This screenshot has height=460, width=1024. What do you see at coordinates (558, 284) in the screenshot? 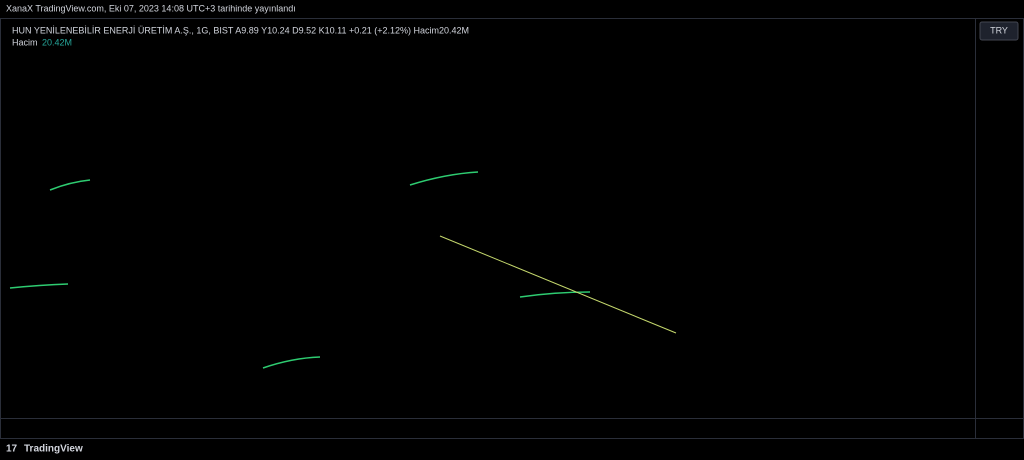
I see `trend-line` at bounding box center [558, 284].